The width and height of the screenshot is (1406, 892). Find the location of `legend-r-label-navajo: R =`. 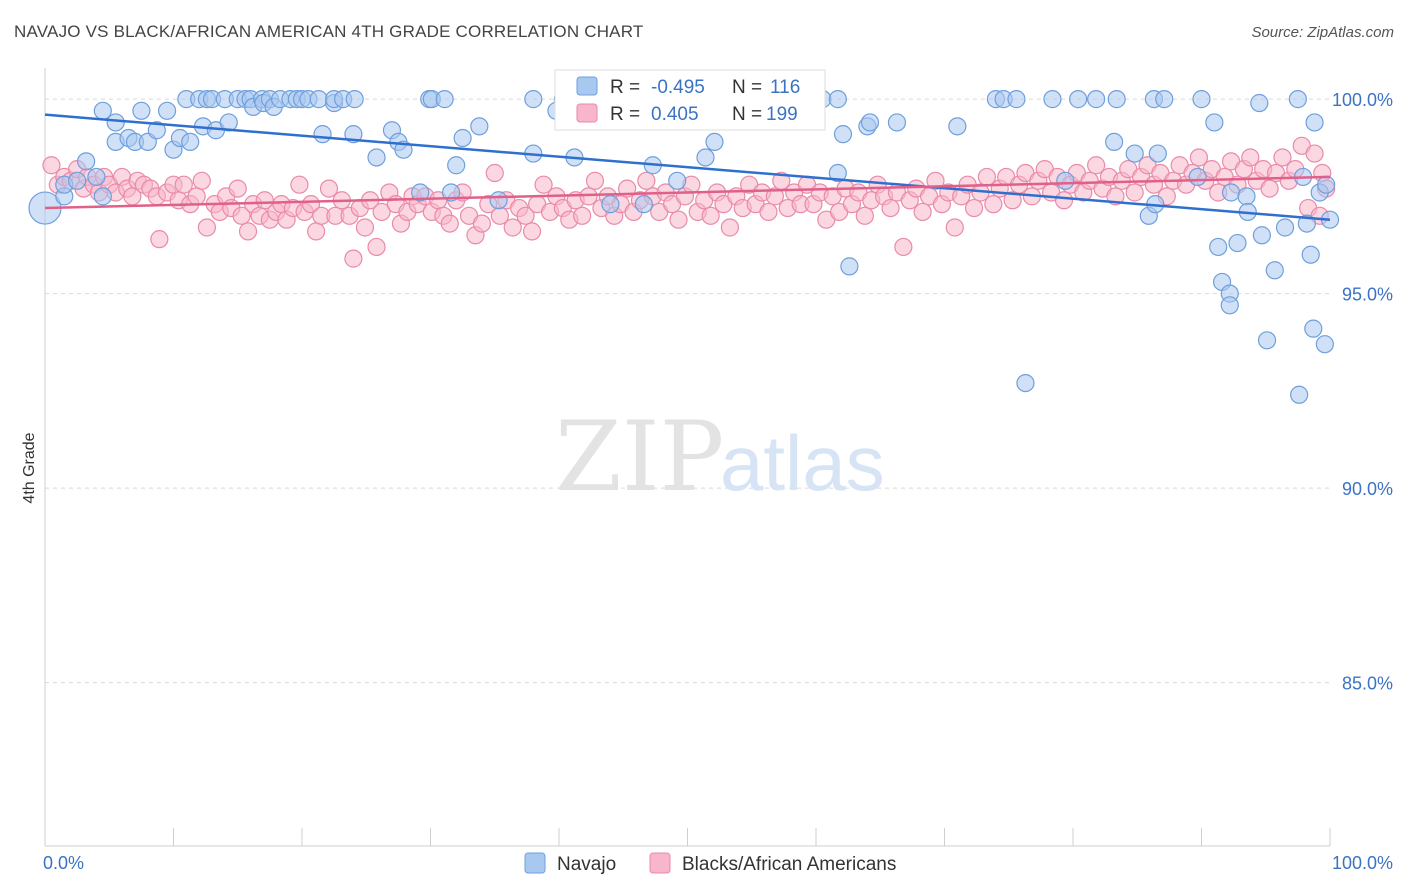

legend-r-label-navajo: R = is located at coordinates (625, 87).